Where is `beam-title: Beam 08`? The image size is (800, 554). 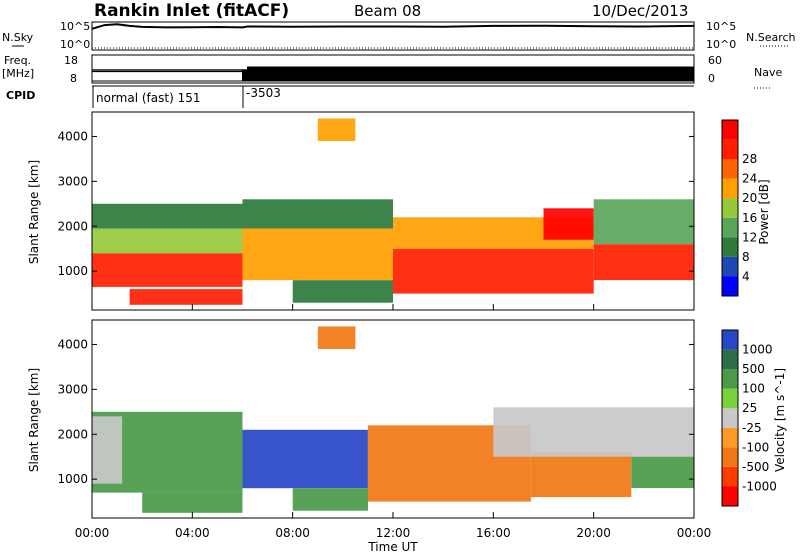 beam-title: Beam 08 is located at coordinates (387, 11).